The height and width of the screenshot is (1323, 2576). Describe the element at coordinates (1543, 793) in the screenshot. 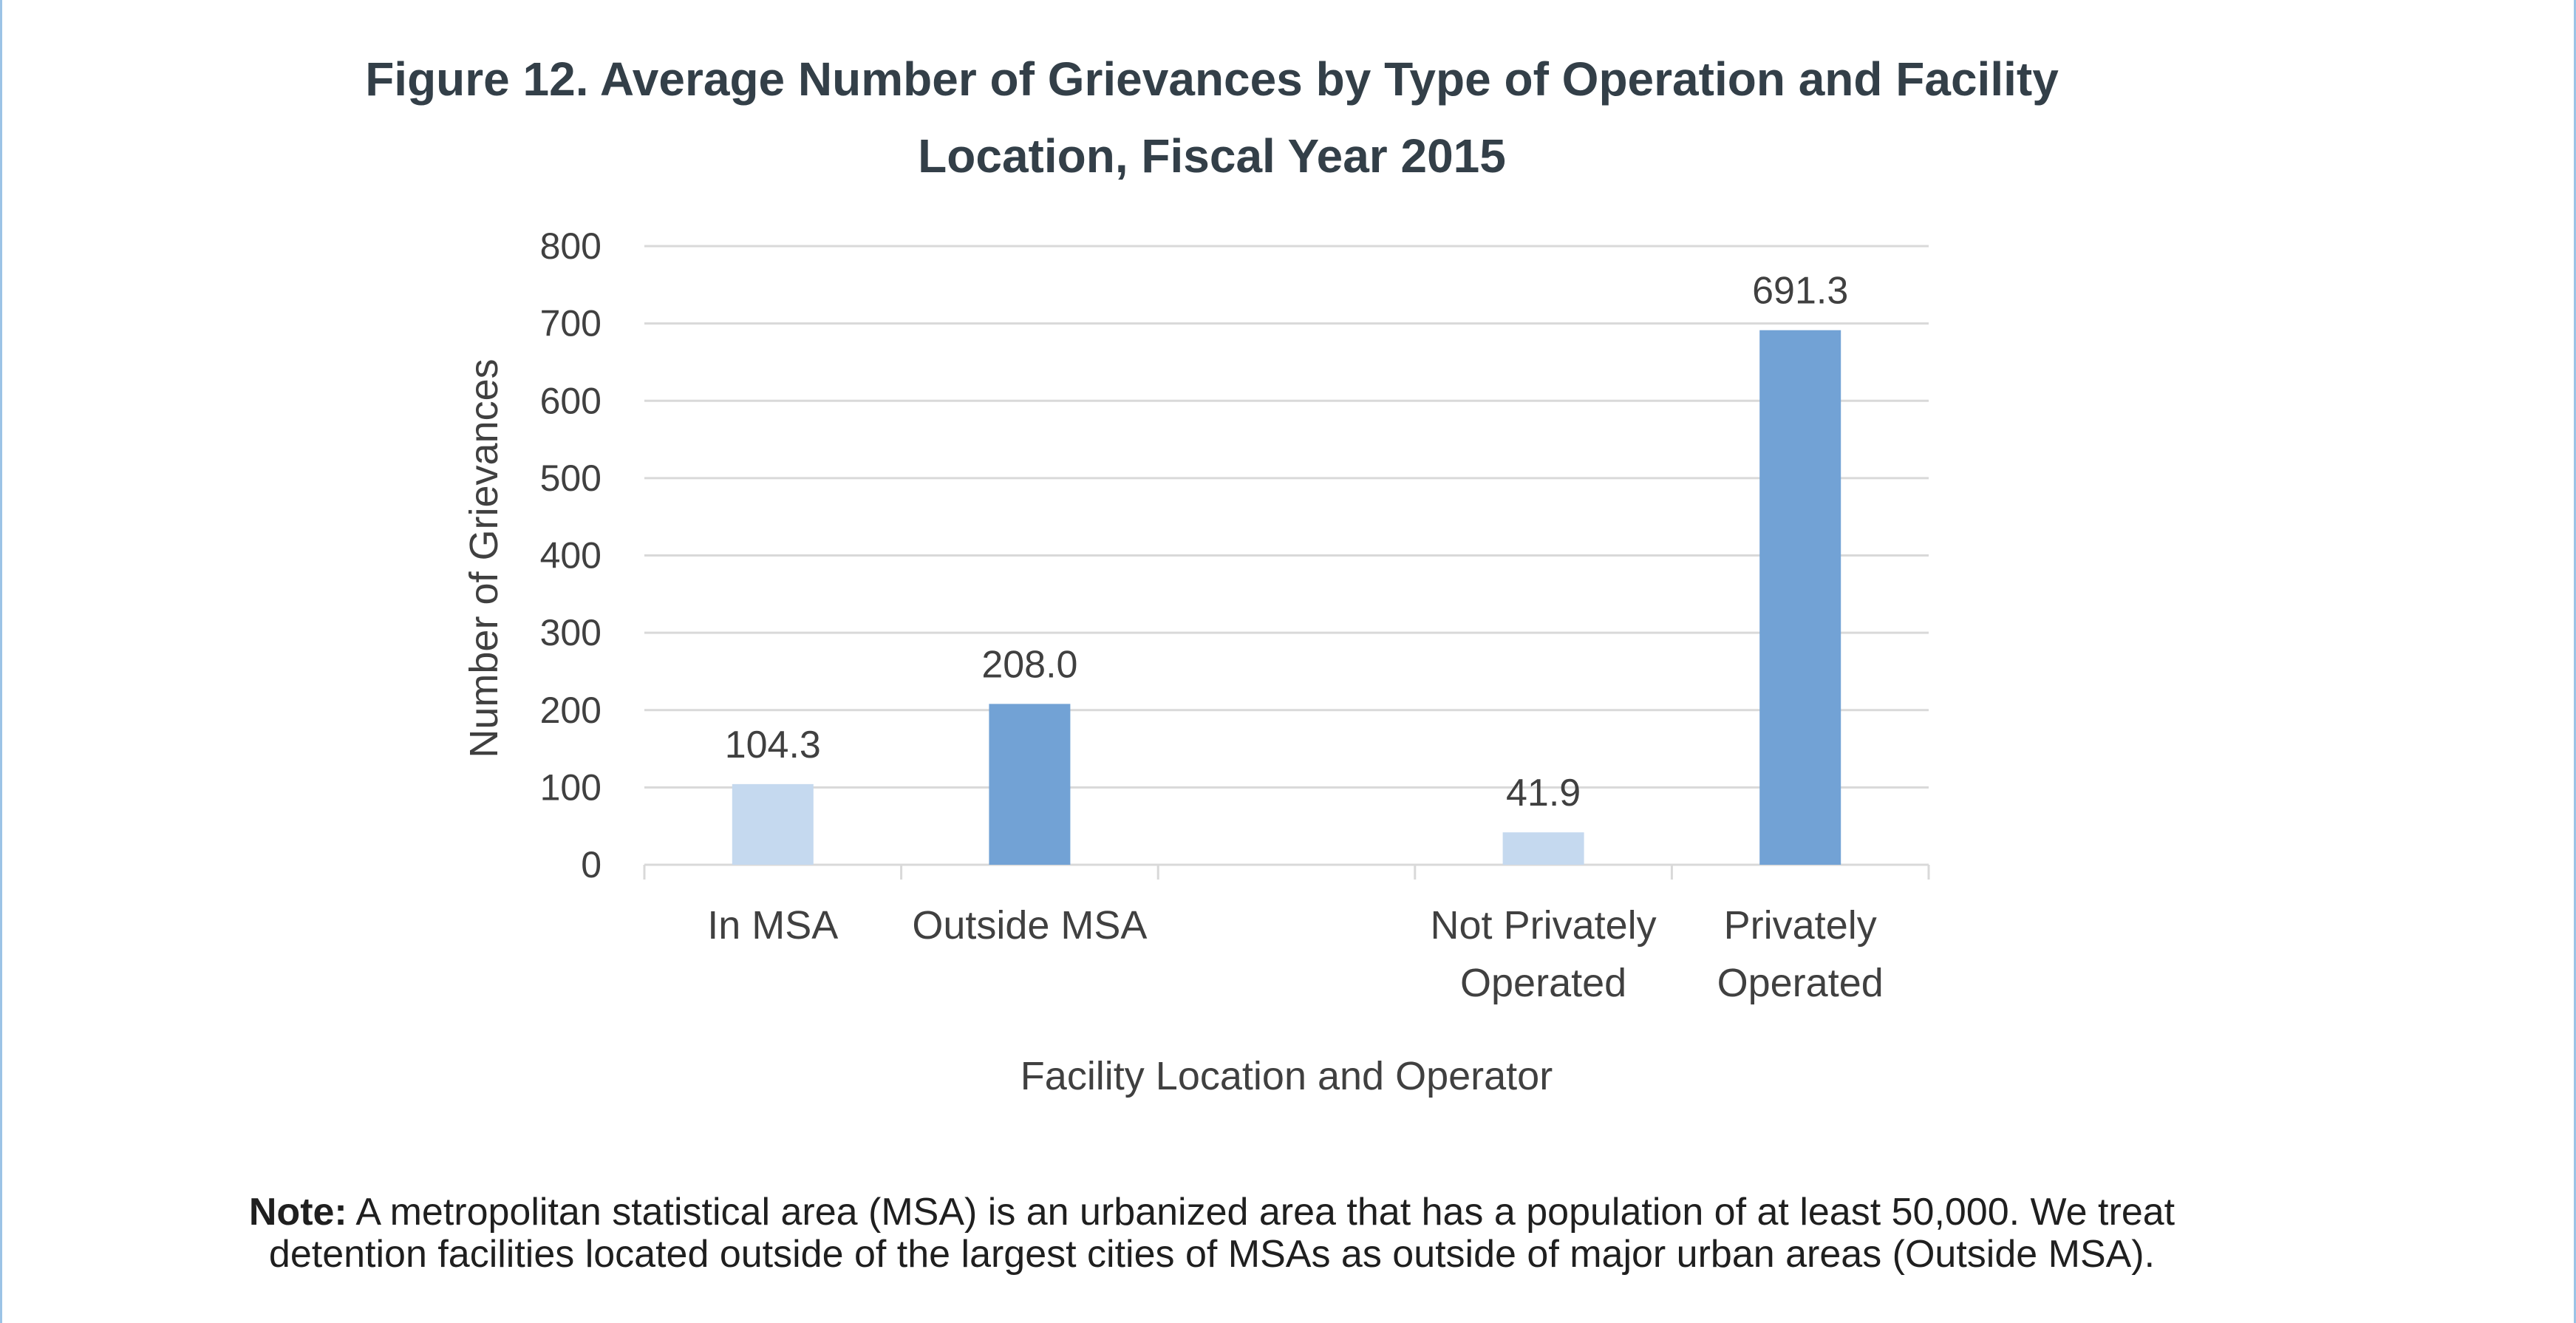

I see `data-label: 41.9` at that location.